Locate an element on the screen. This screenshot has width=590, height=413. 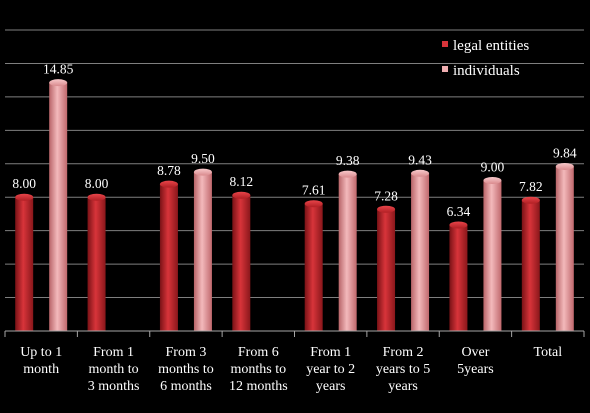
x-tick-label: From 2 years to 5 years is located at coordinates (403, 369).